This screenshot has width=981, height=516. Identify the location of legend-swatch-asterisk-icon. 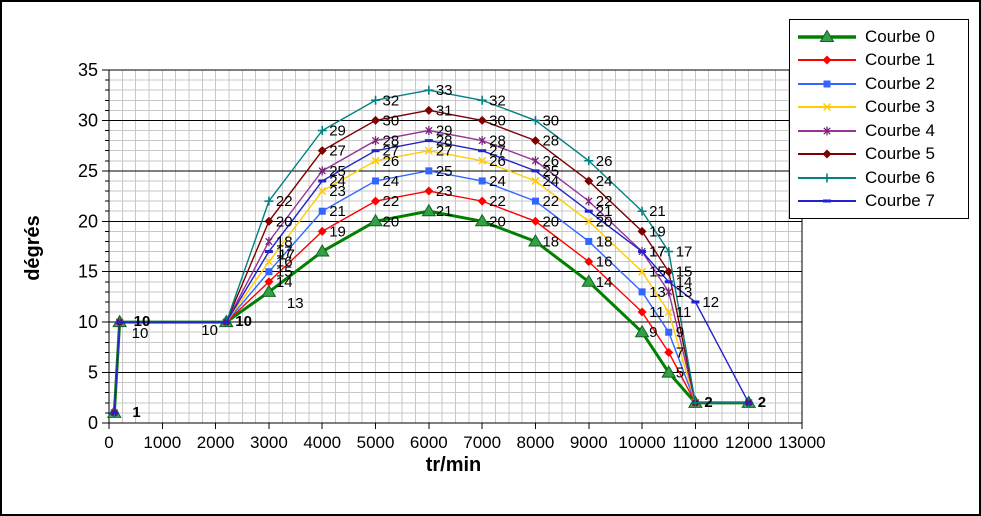
(827, 131).